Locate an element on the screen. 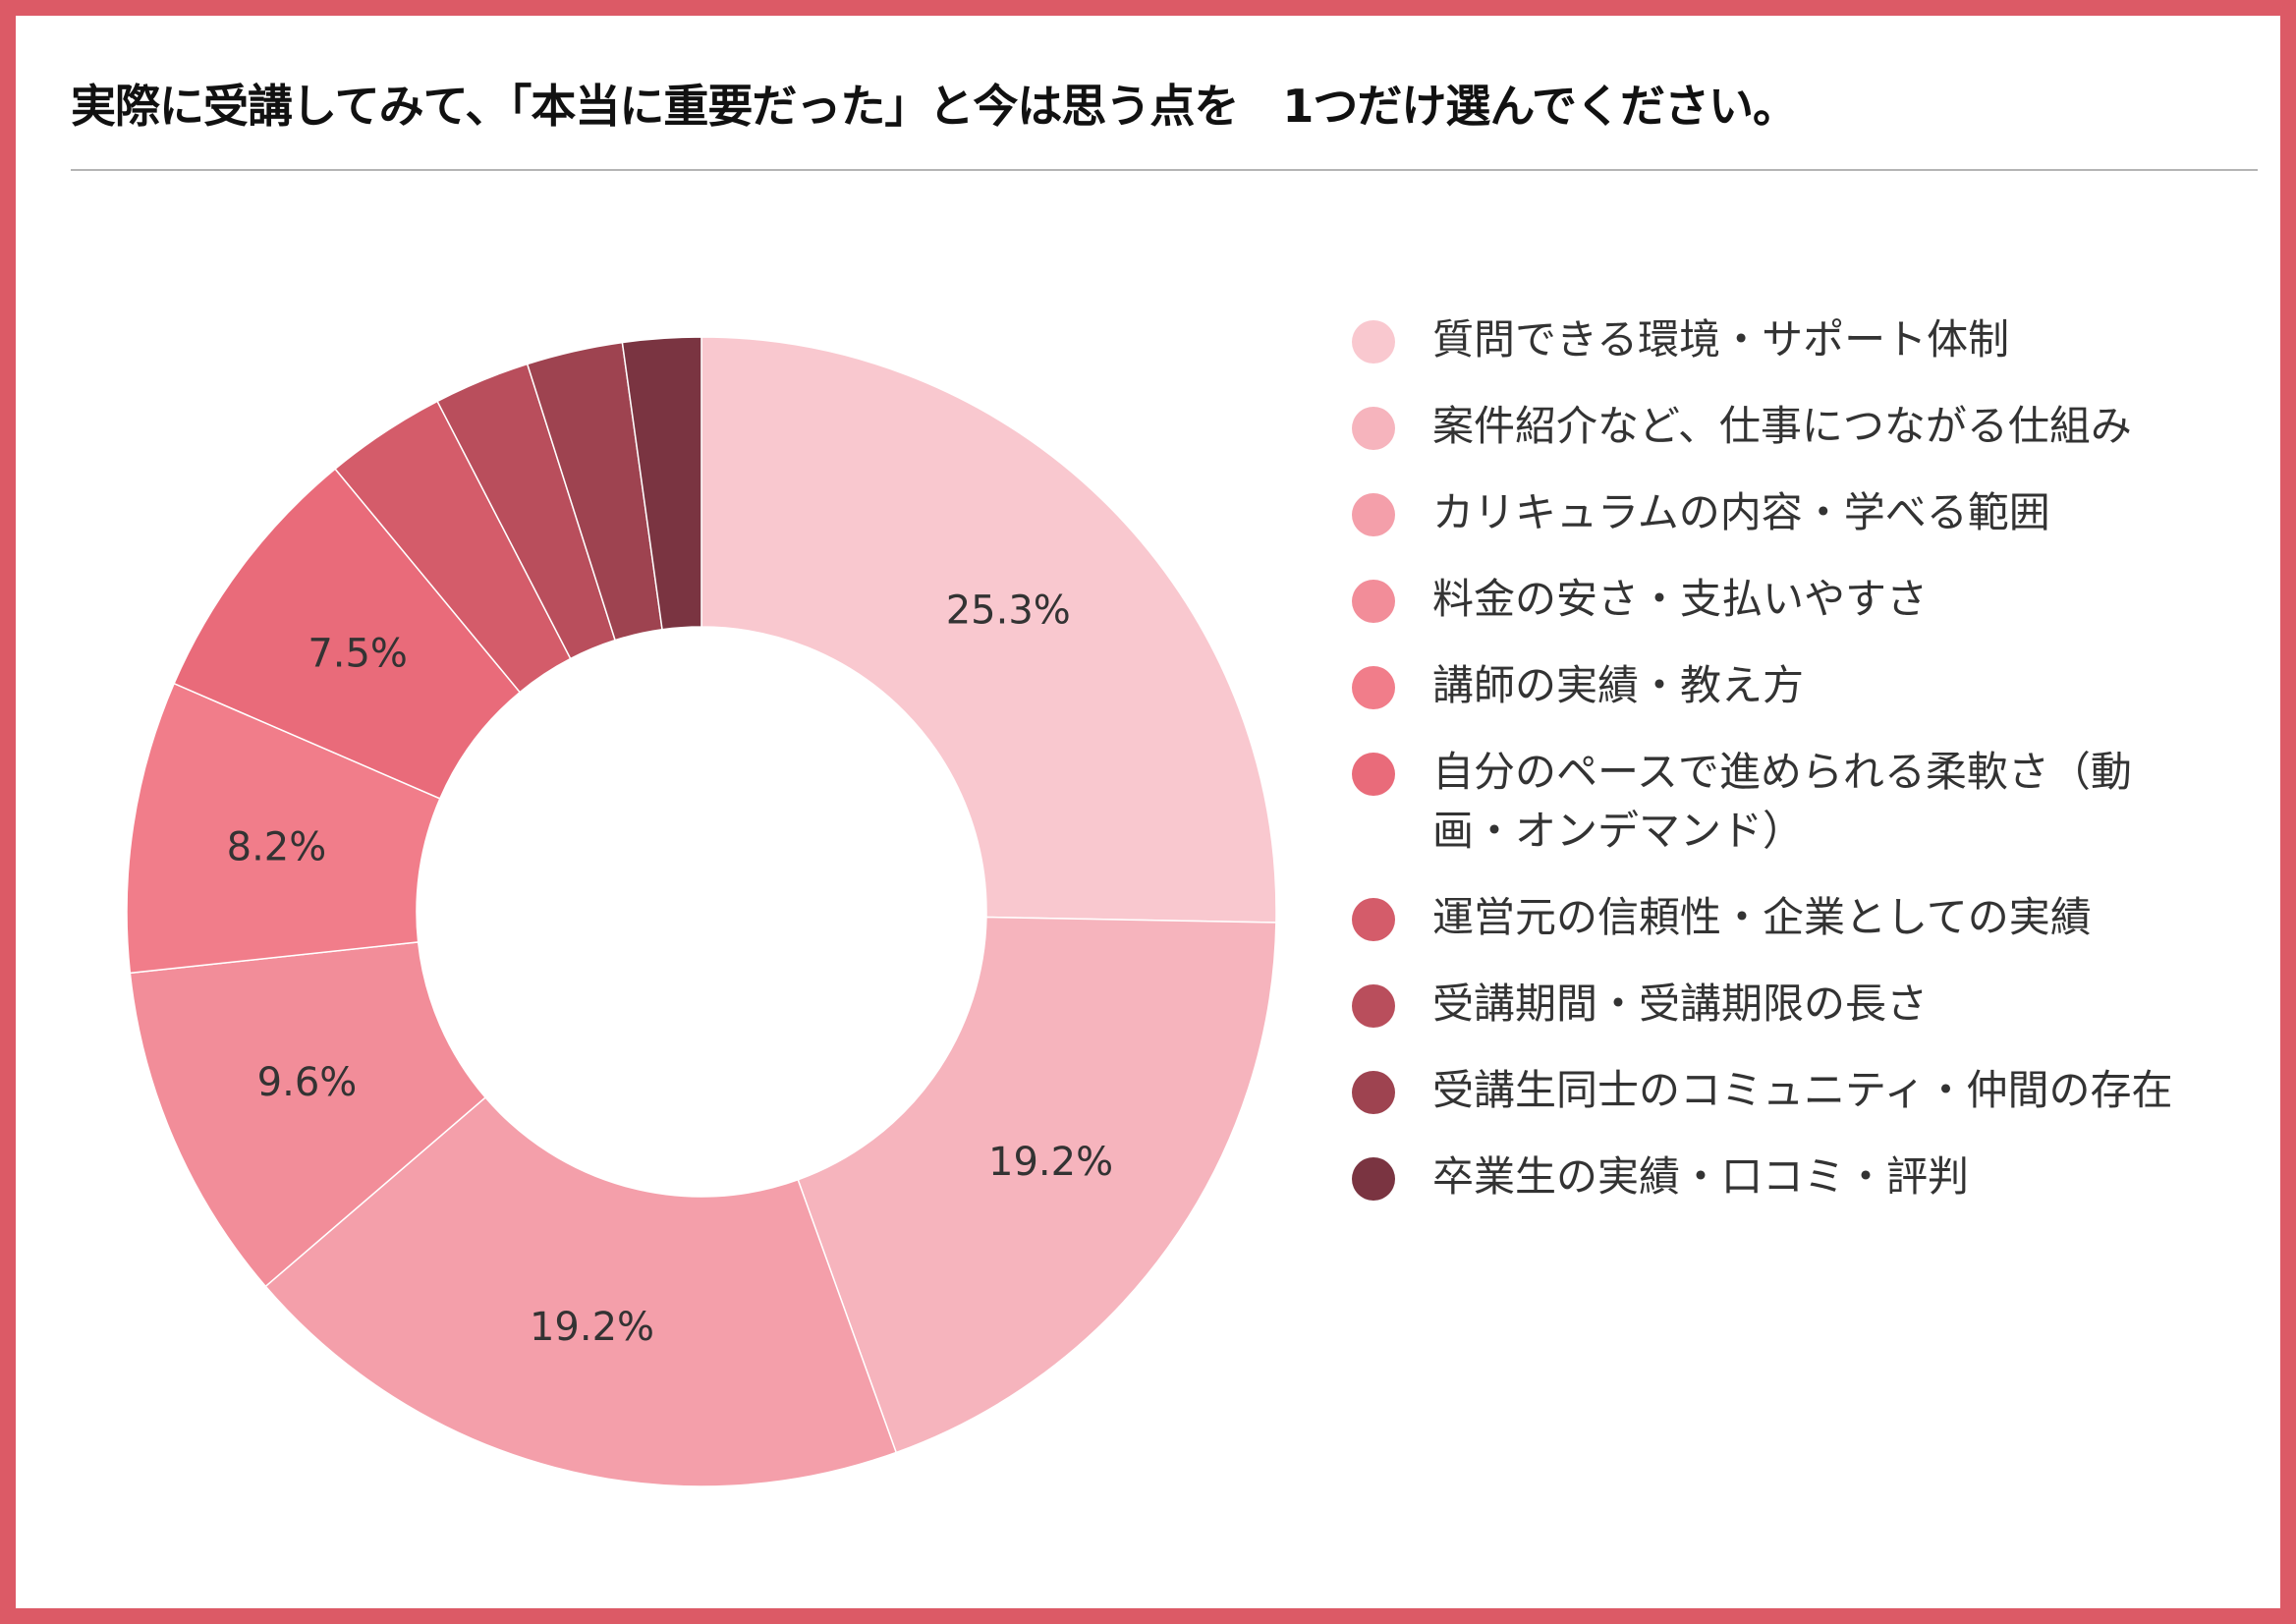  legend-label: カリキュラムの内容・学べる範囲 is located at coordinates (1741, 512).